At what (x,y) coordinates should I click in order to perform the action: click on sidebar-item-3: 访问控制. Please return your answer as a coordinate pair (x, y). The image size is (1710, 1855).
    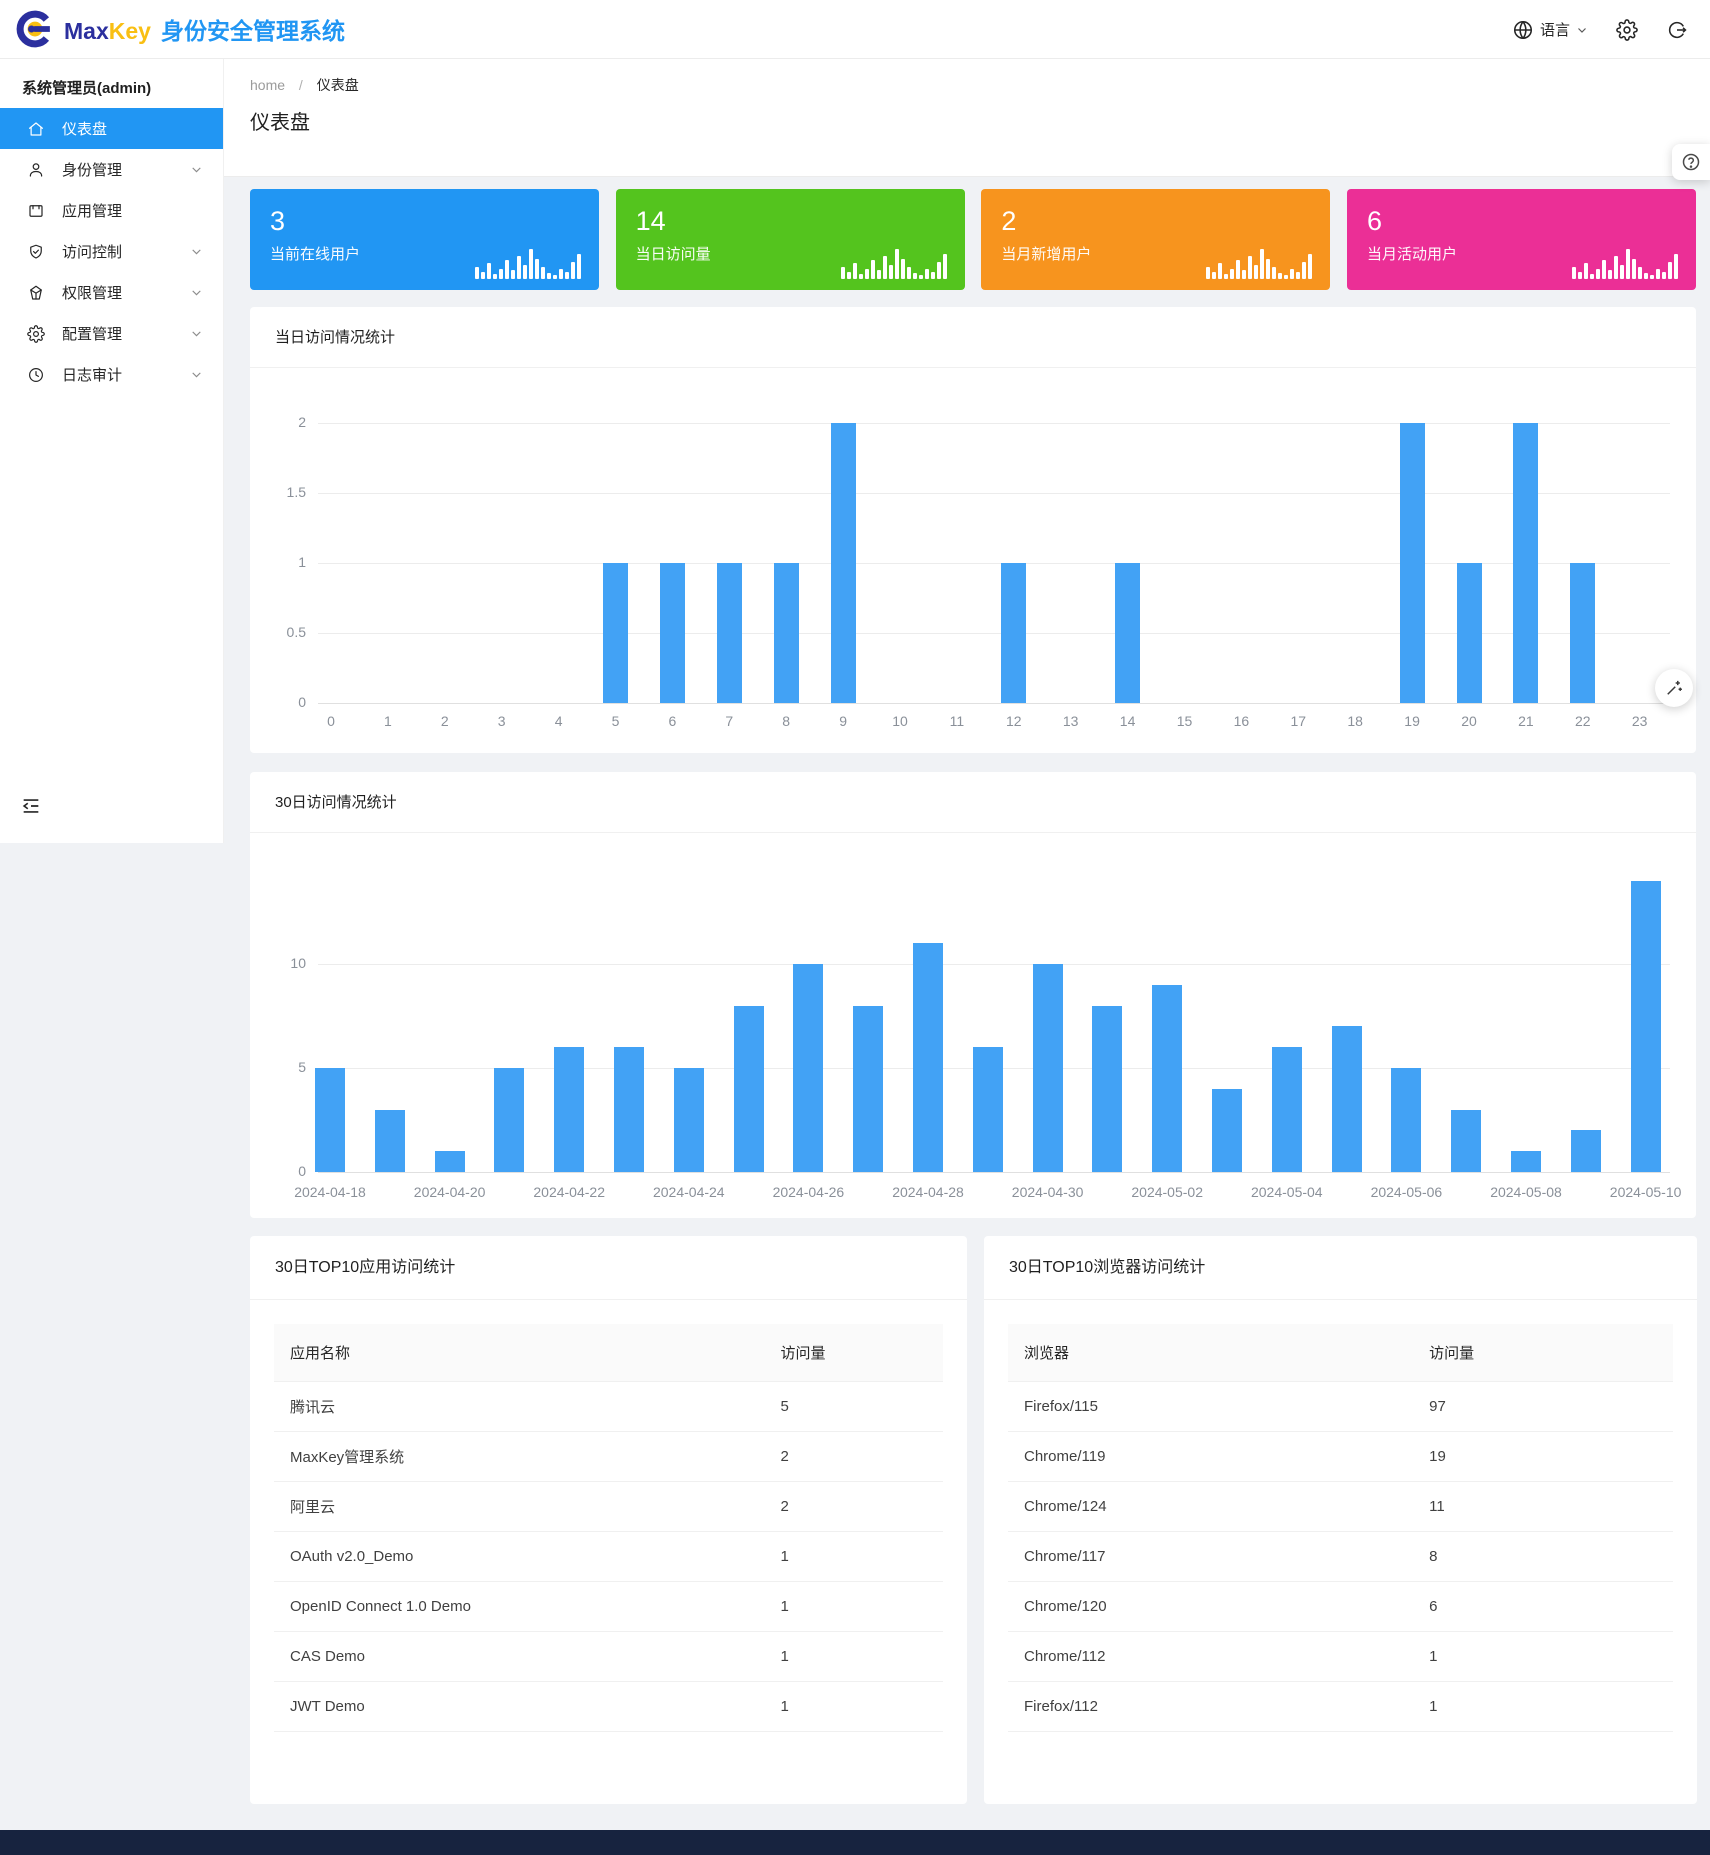
    Looking at the image, I should click on (111, 251).